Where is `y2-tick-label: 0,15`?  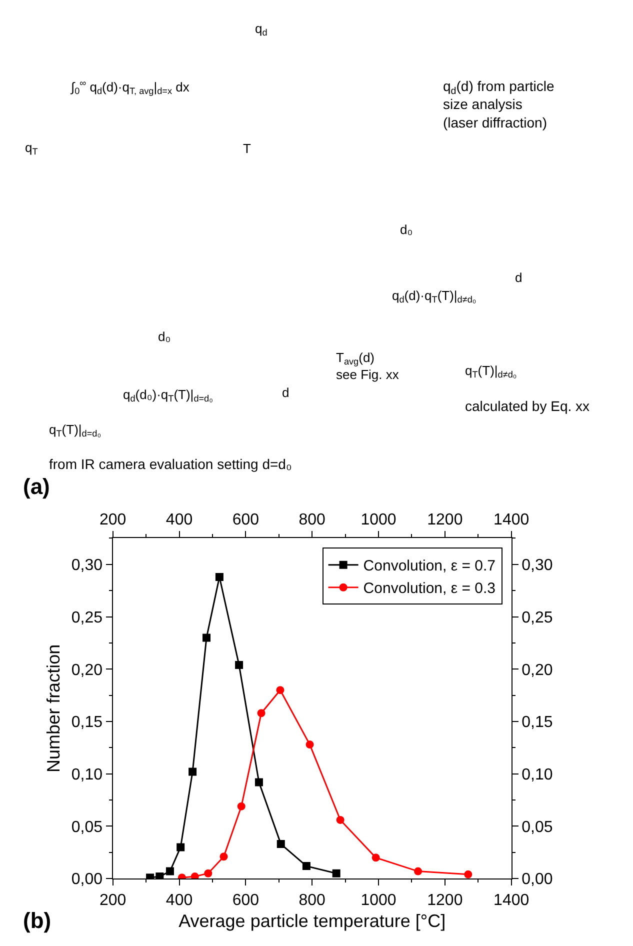 y2-tick-label: 0,15 is located at coordinates (537, 723).